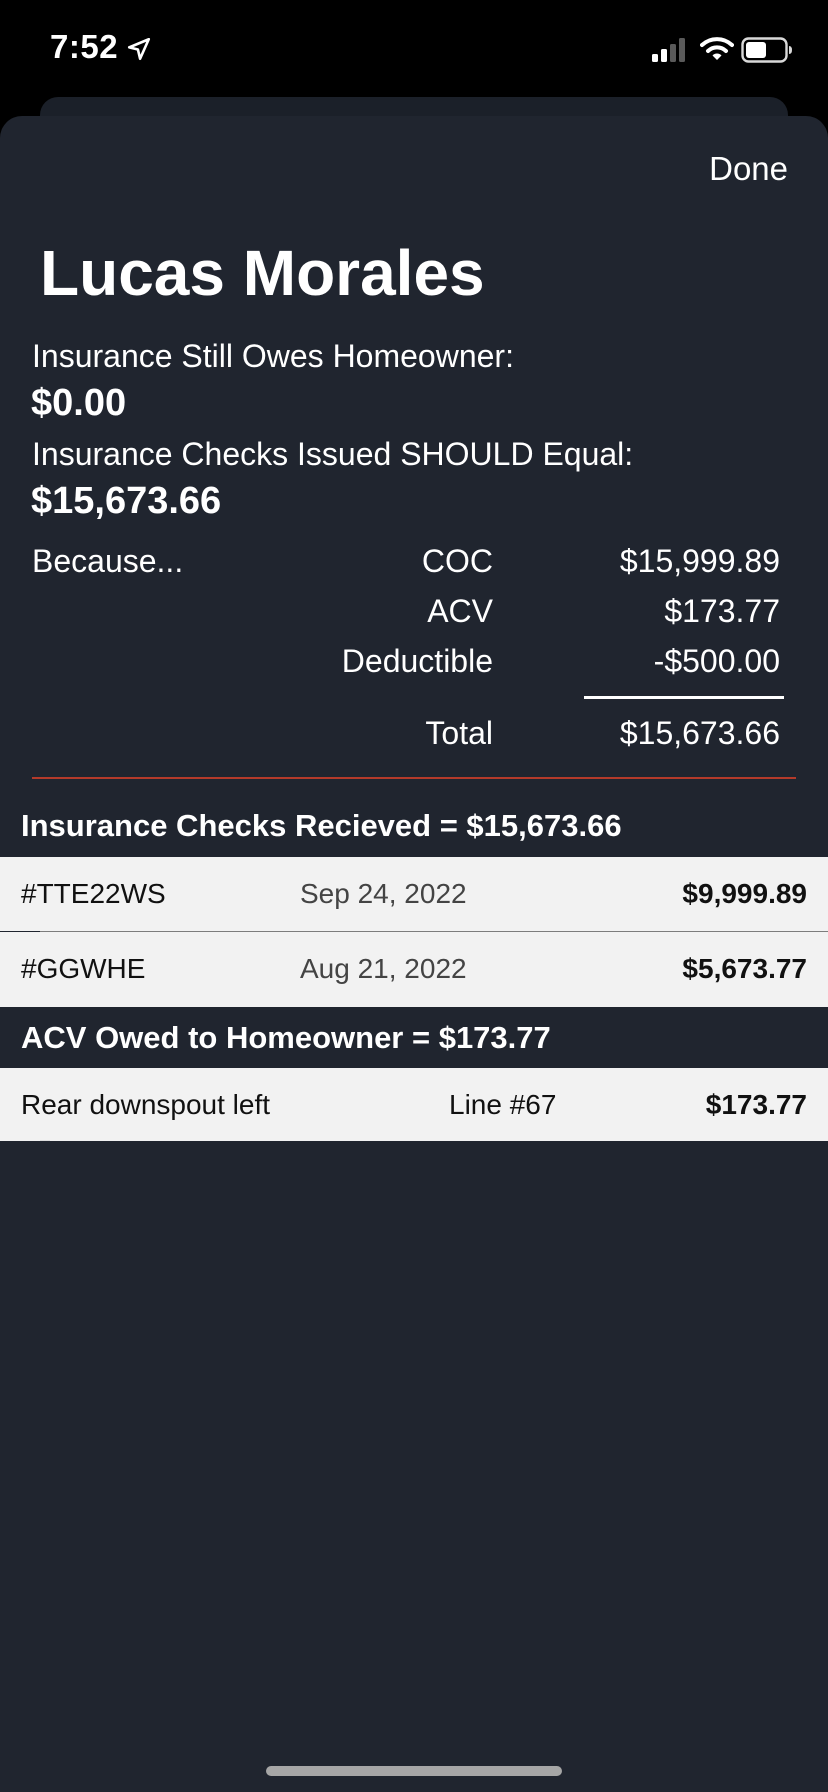 Image resolution: width=828 pixels, height=1792 pixels. Describe the element at coordinates (273, 356) in the screenshot. I see `owes-label: Insurance Still Owes Homeowner:` at that location.